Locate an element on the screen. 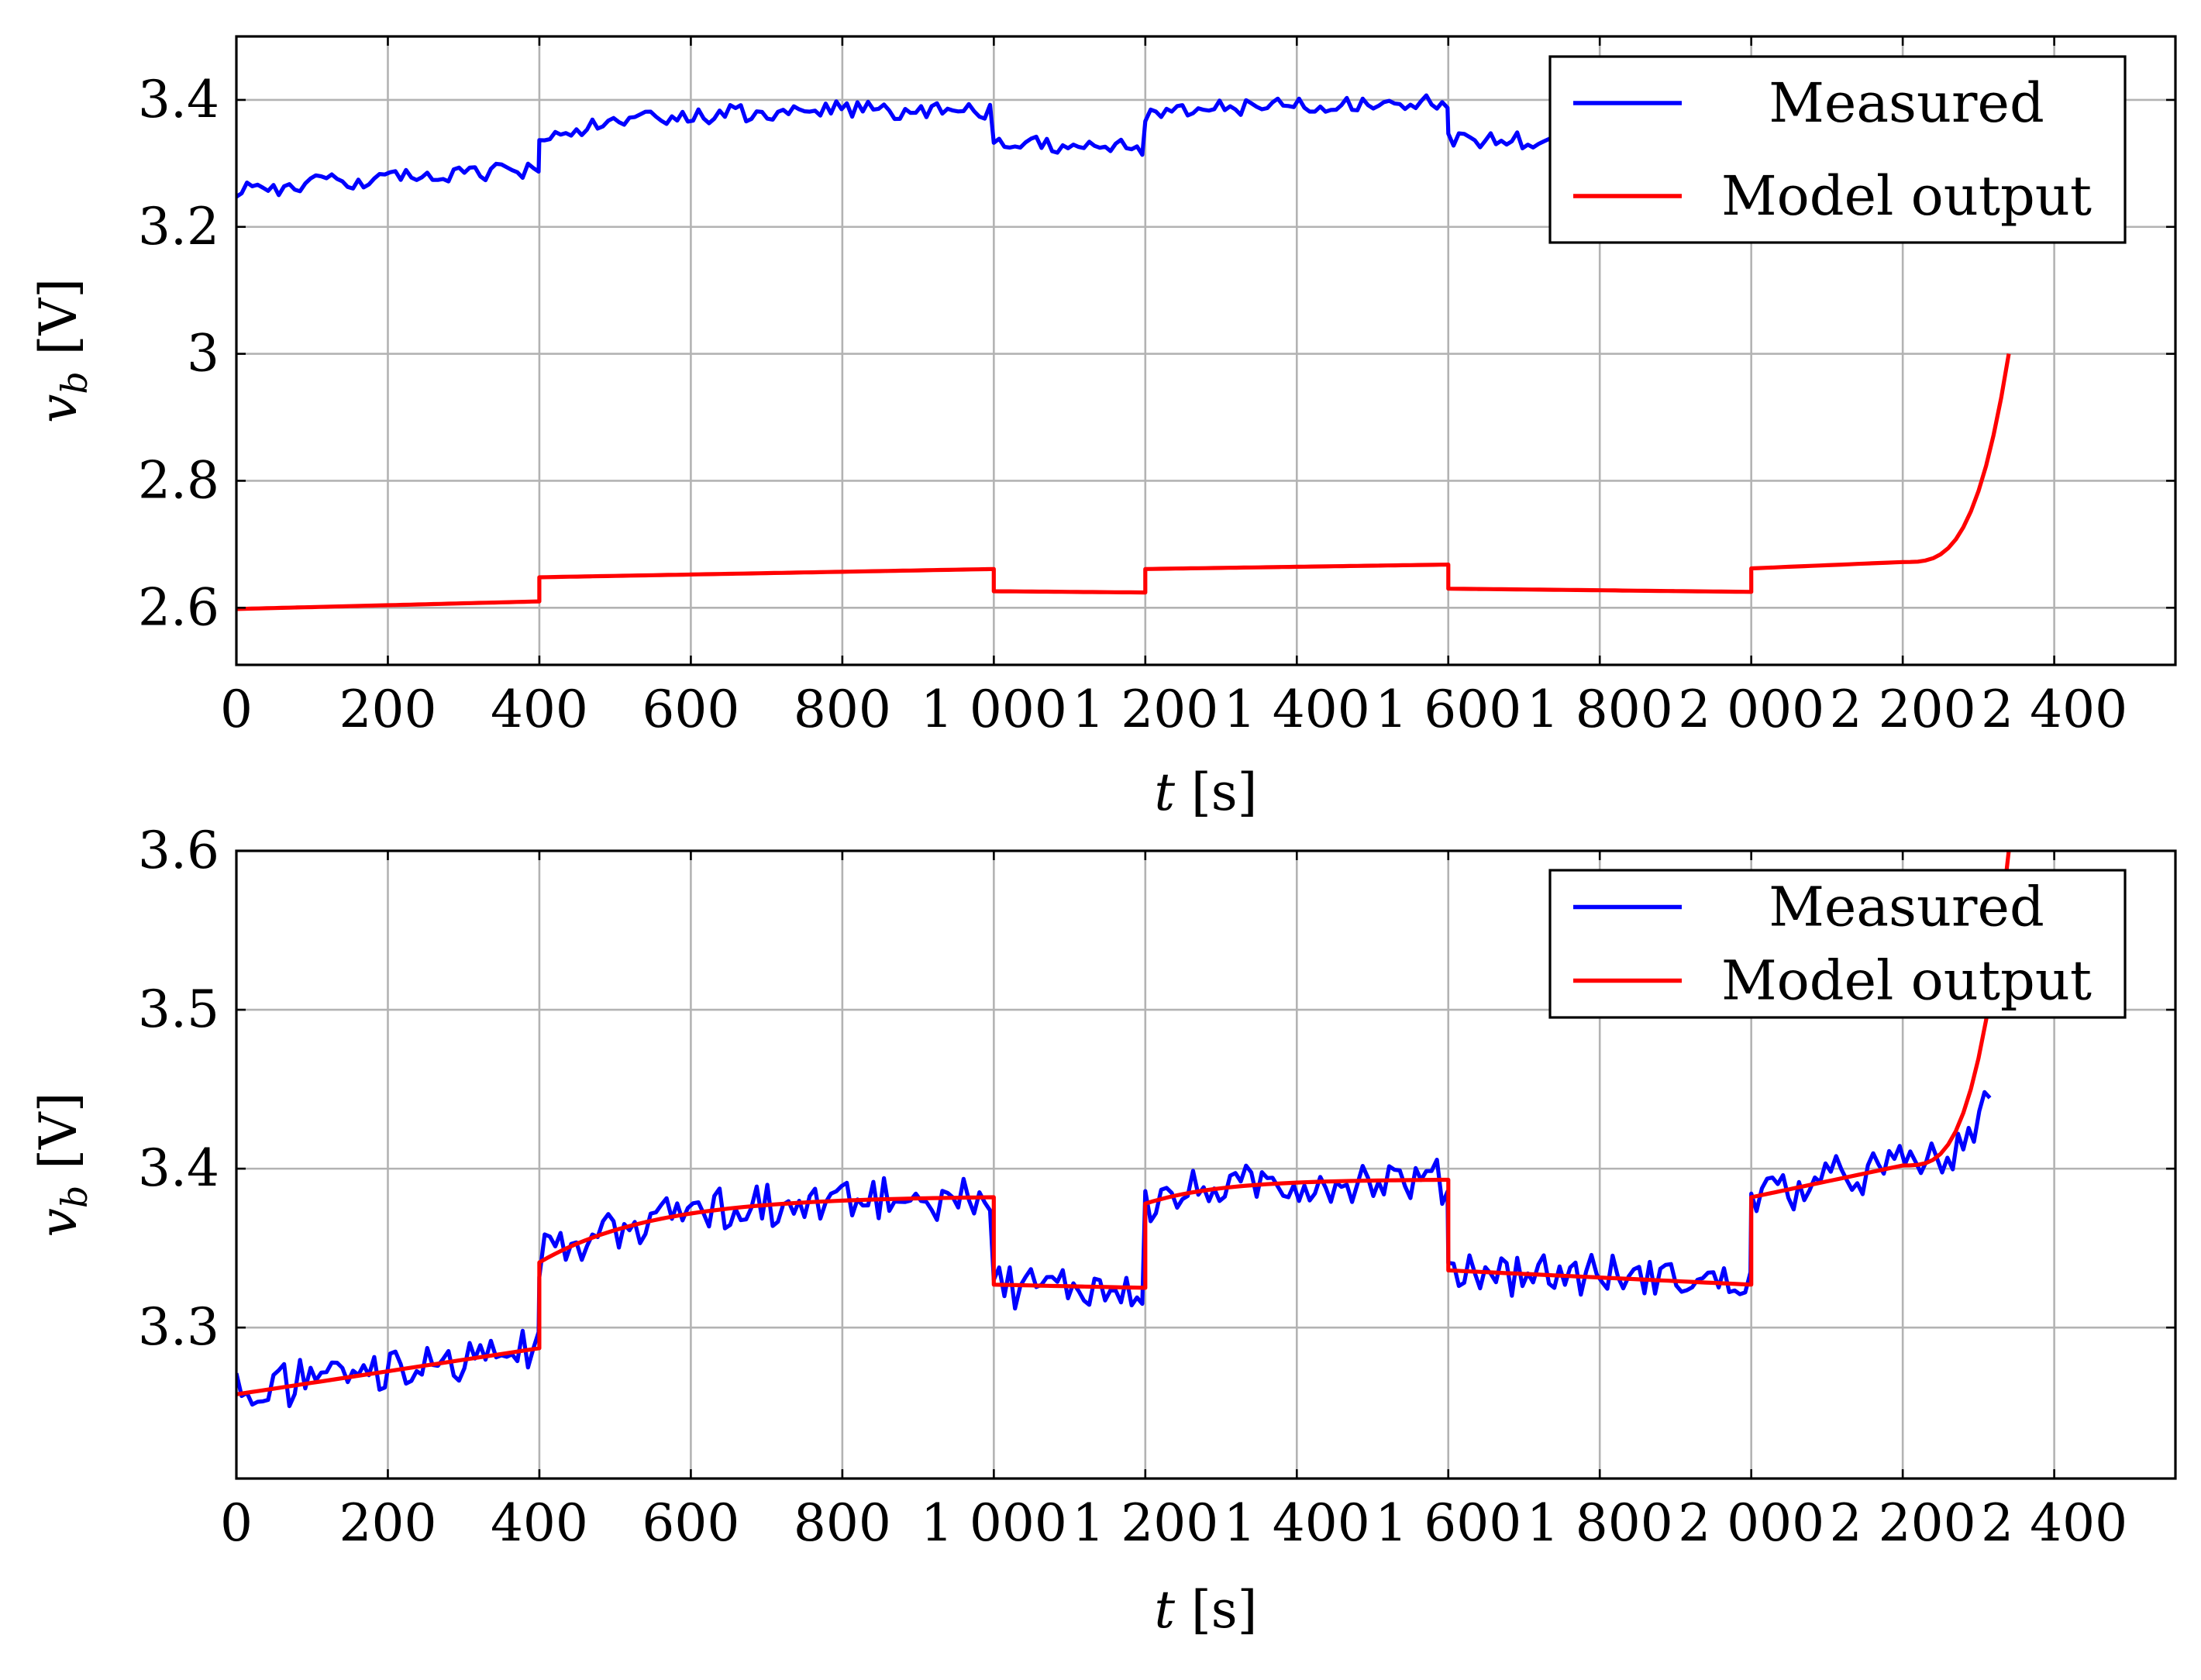  y-tick-label: 3.6 is located at coordinates (178, 850).